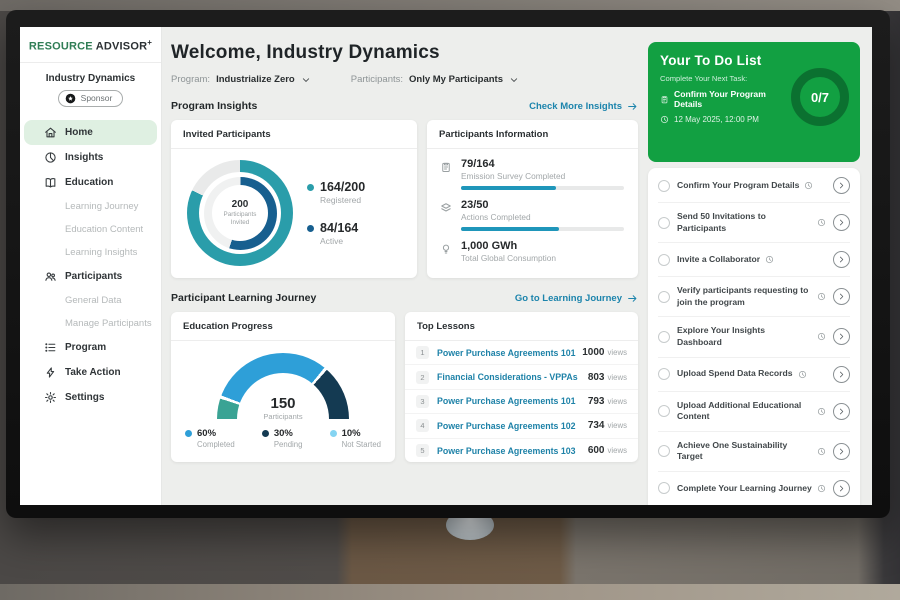  Describe the element at coordinates (435, 79) in the screenshot. I see `participants-filter: Participants: Only My Participants` at that location.